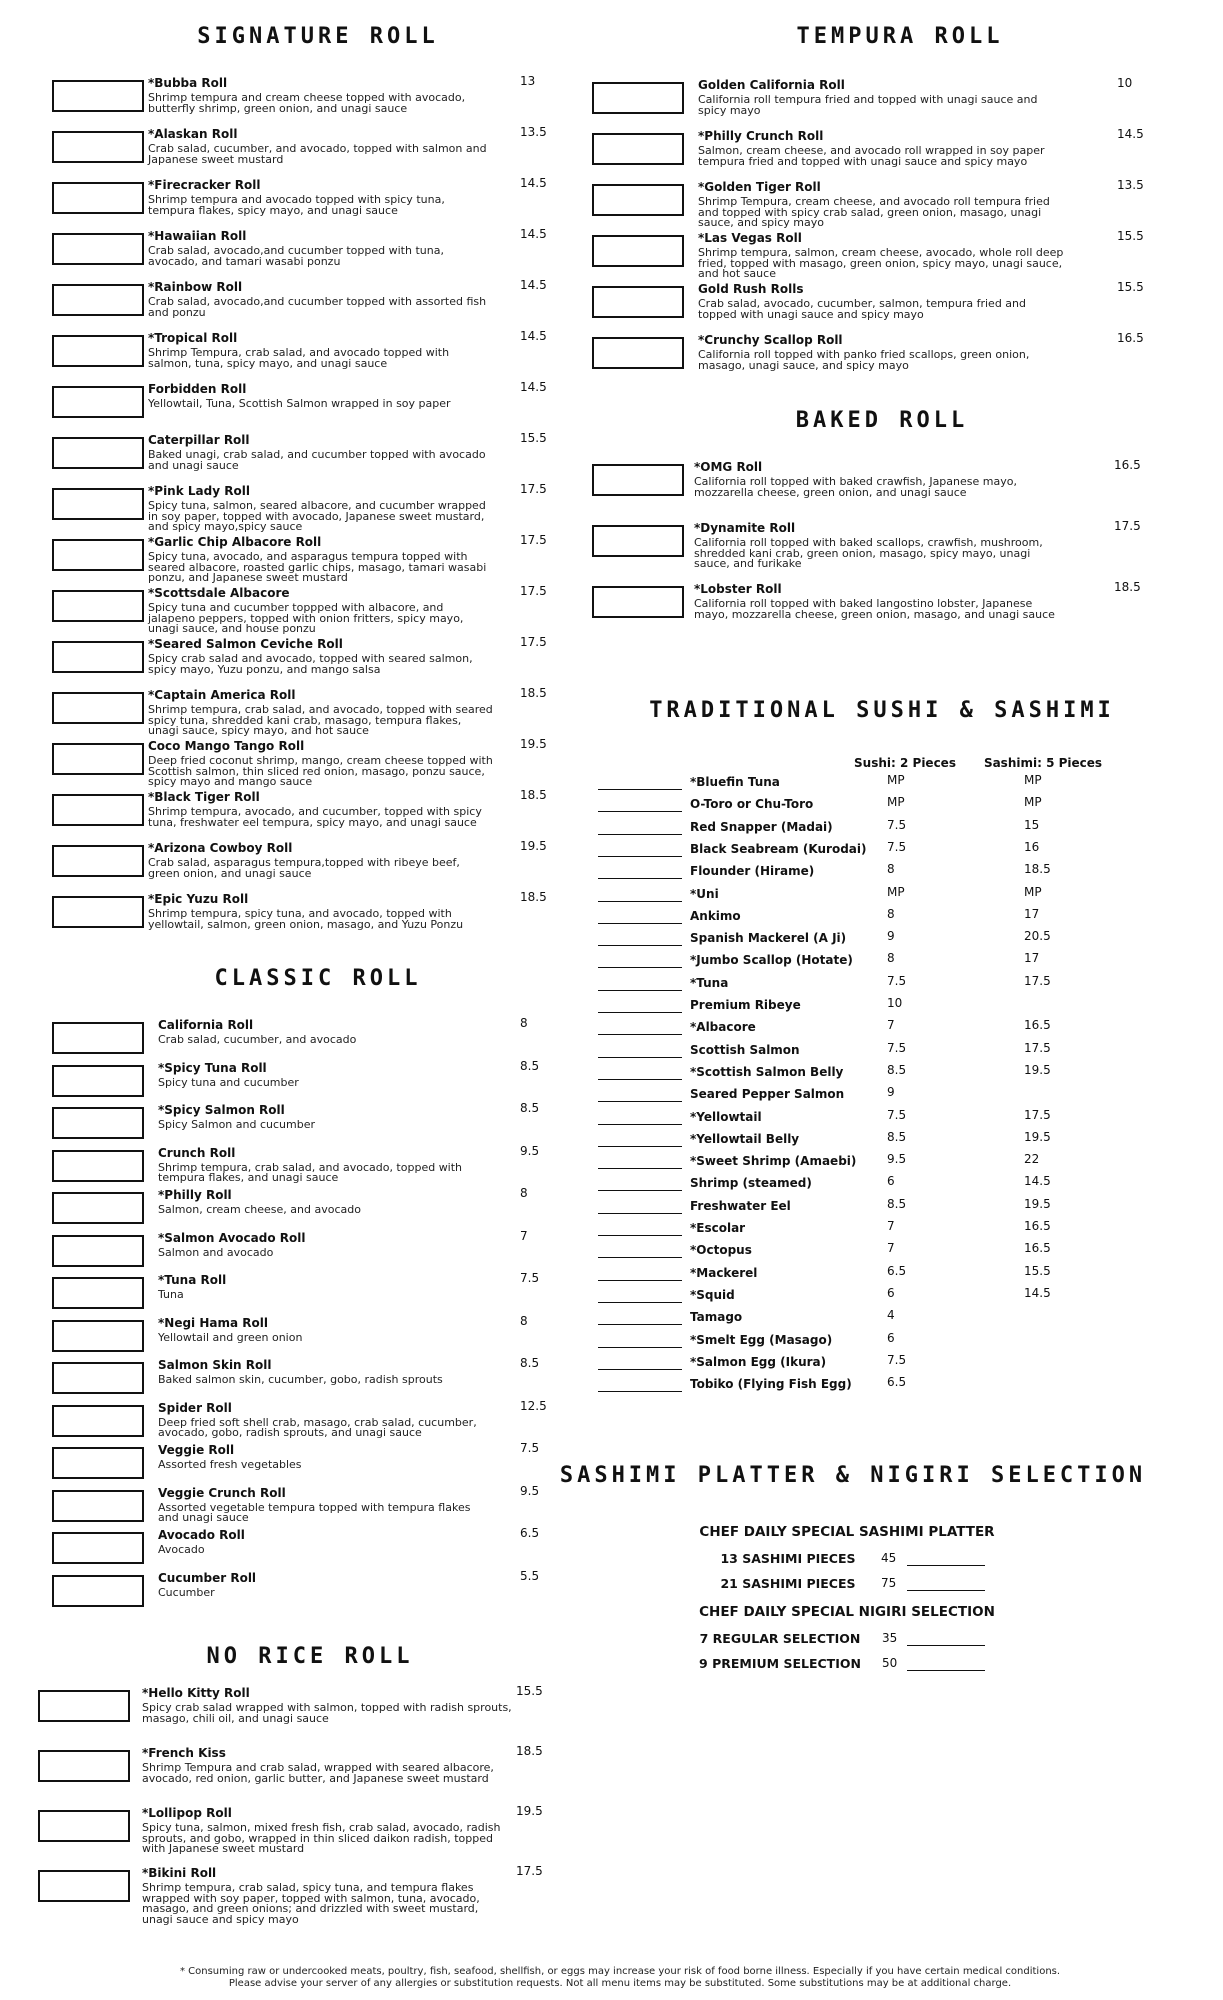 The image size is (1223, 2000). Describe the element at coordinates (524, 1320) in the screenshot. I see `item-price: 8` at that location.